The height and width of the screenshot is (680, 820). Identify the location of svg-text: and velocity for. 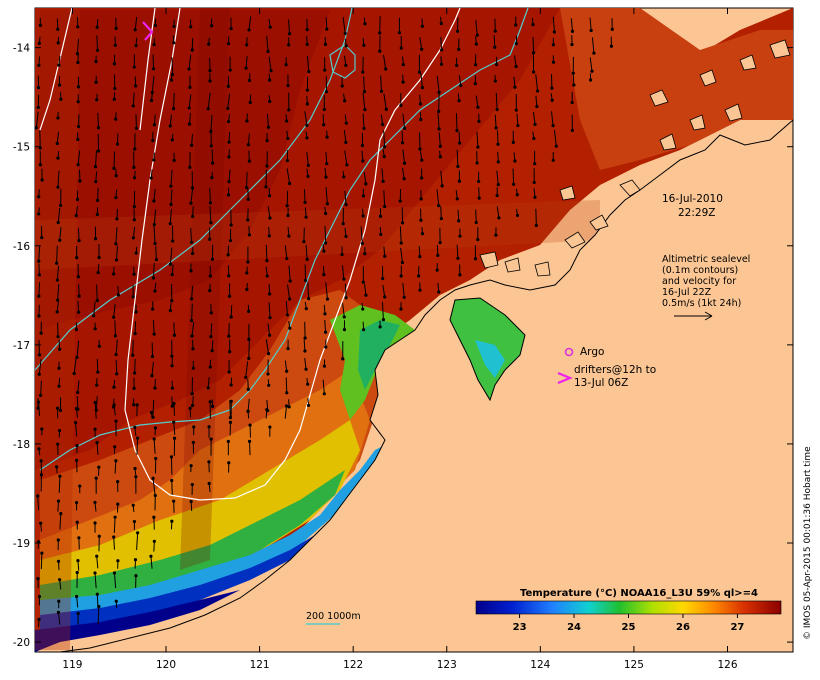
(699, 281).